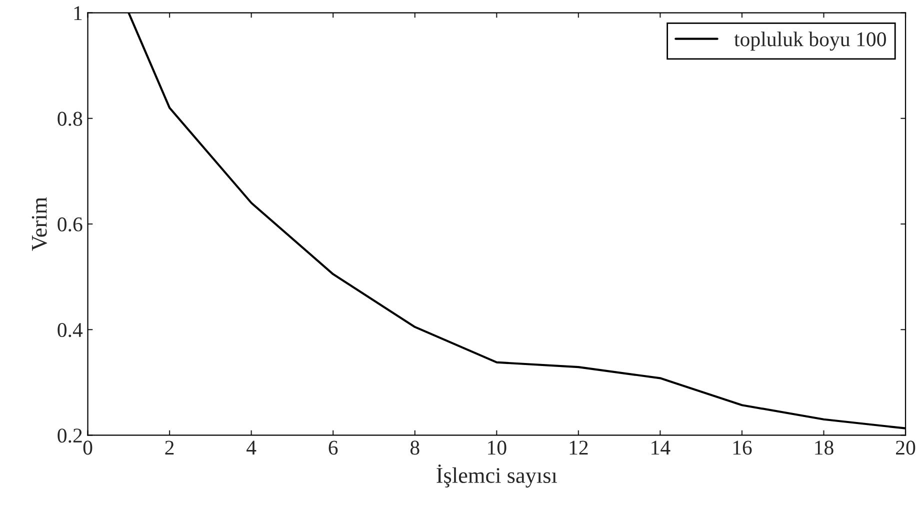  I want to click on x-tick-label: 2, so click(169, 447).